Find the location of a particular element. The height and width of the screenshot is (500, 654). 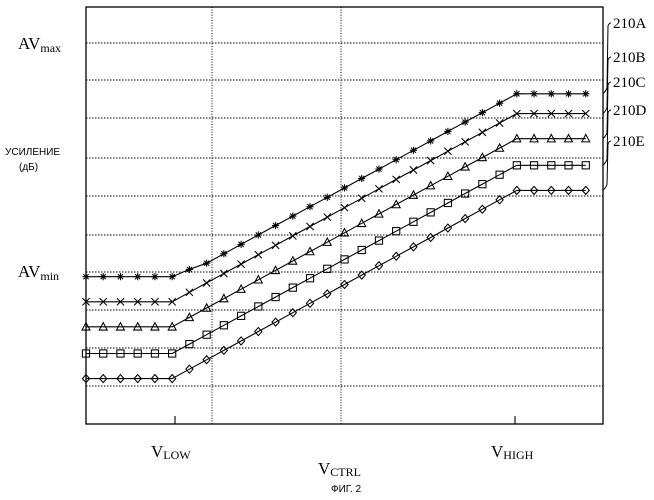

y-tick-label: AVmax is located at coordinates (39, 44).